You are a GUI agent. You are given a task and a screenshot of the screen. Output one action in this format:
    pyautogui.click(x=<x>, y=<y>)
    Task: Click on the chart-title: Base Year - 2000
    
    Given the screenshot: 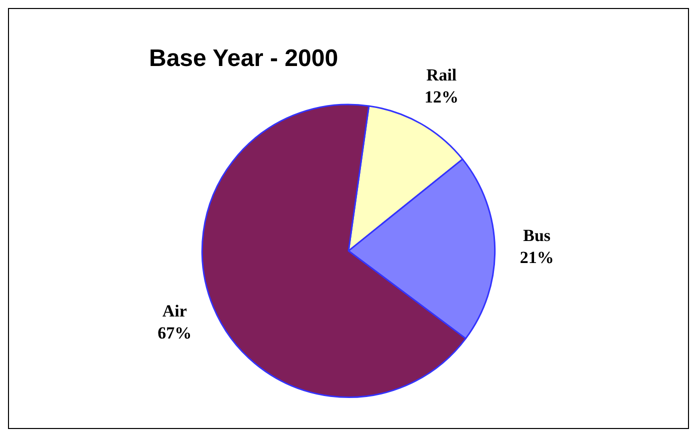 What is the action you would take?
    pyautogui.click(x=243, y=58)
    